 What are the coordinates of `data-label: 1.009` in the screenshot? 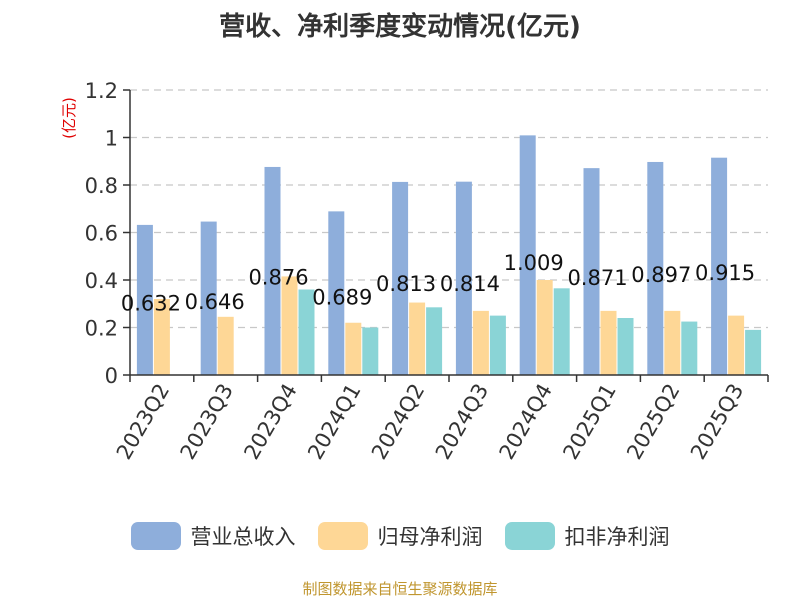 It's located at (534, 263).